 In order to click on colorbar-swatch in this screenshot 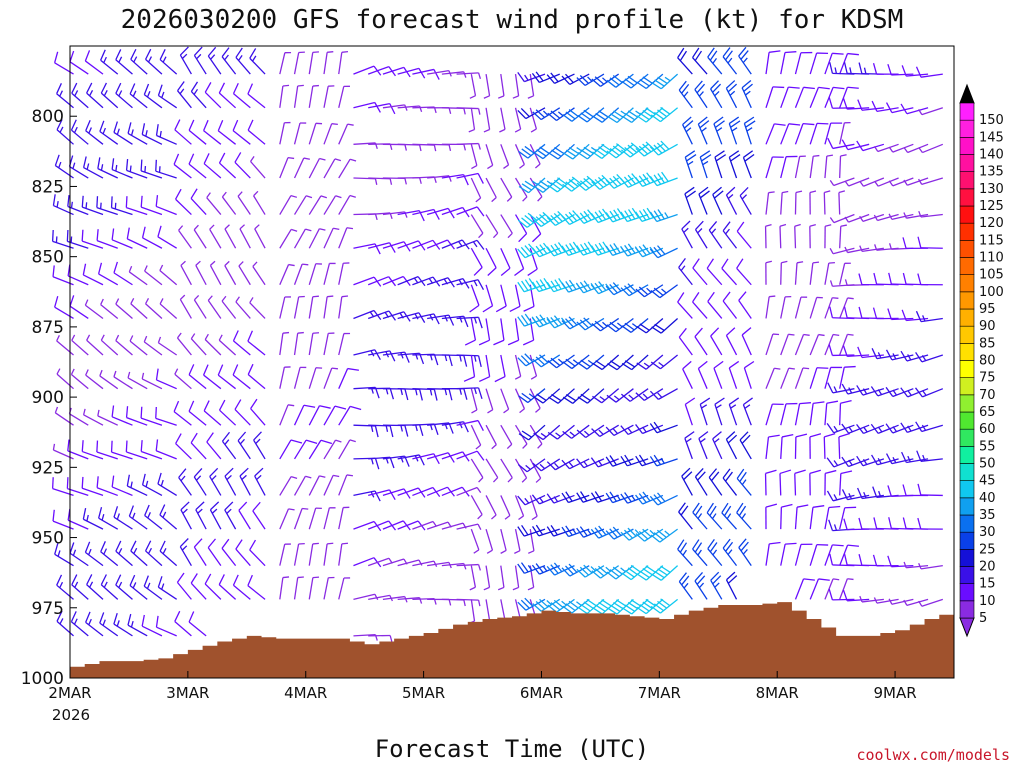, I will do `click(967, 403)`.